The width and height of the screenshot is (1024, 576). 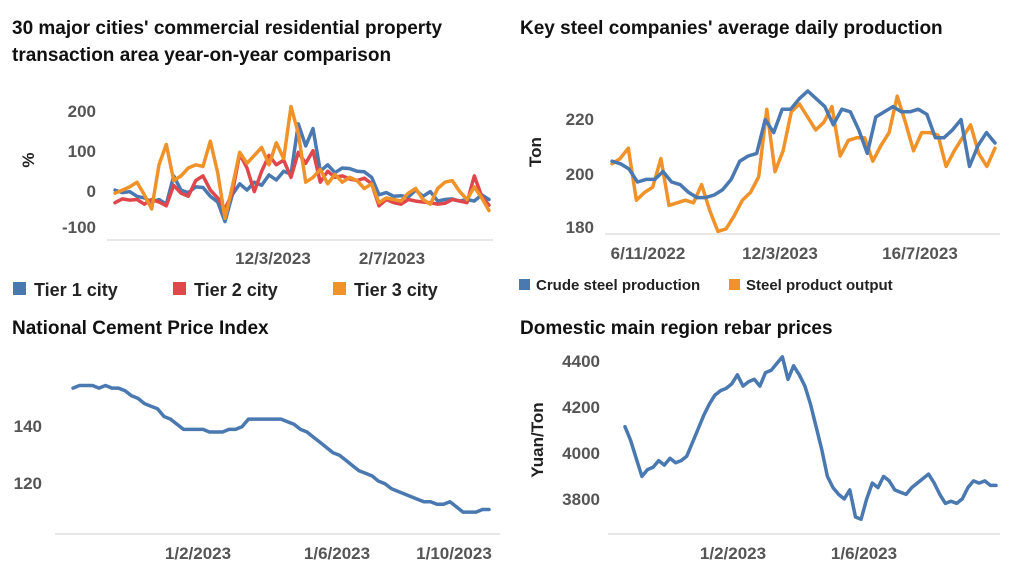 I want to click on y-tick-label: 3800, so click(x=581, y=499).